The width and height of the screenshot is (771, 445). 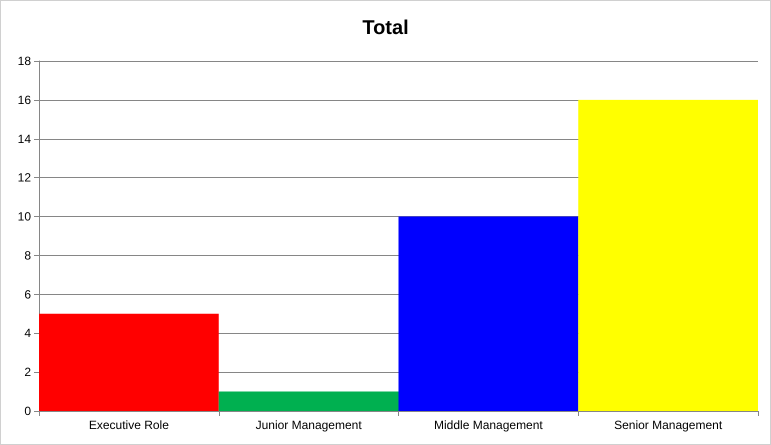 What do you see at coordinates (28, 333) in the screenshot?
I see `y-tick-label: 4` at bounding box center [28, 333].